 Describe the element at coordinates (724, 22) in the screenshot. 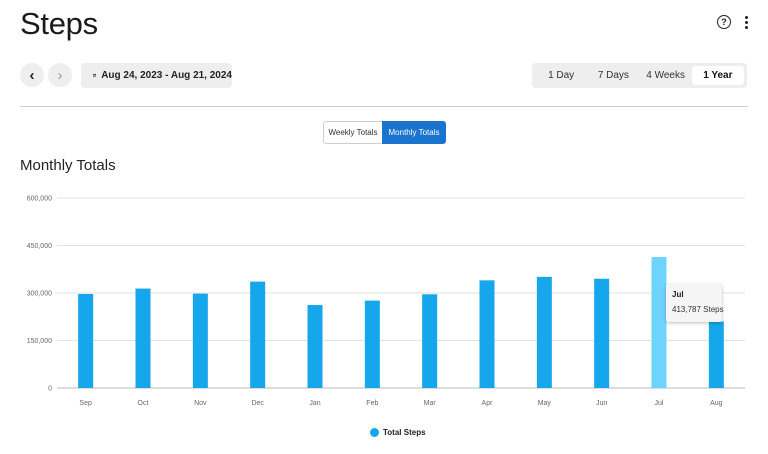

I see `help-icon: ?` at that location.